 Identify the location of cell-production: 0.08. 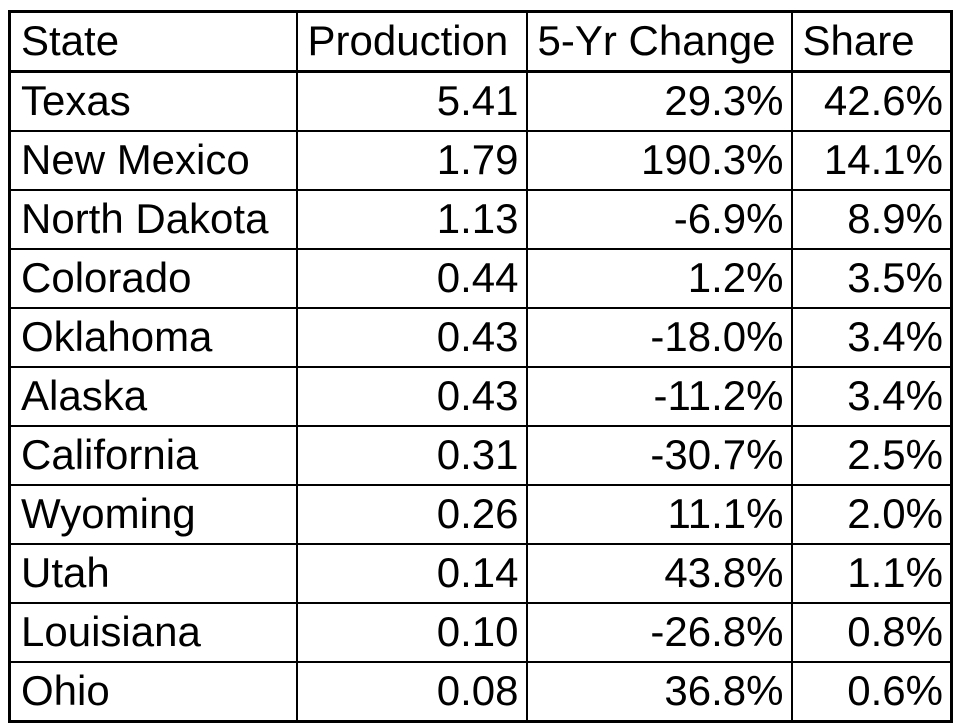
(411, 692).